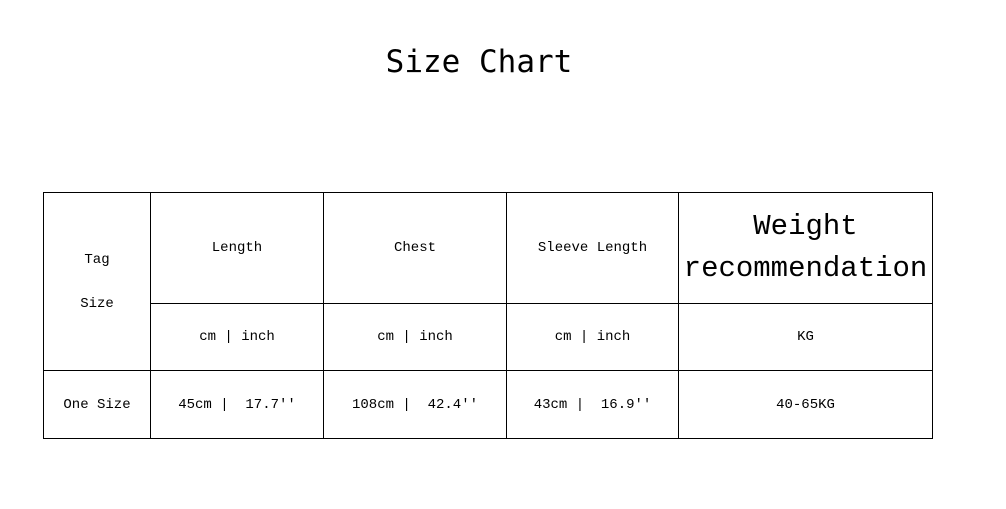 The height and width of the screenshot is (509, 1006). I want to click on weight-value: 40-65KG, so click(805, 404).